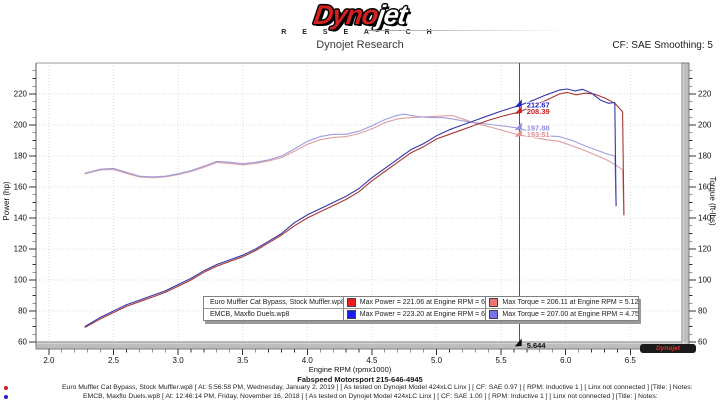 The width and height of the screenshot is (720, 405). I want to click on logo-underline, so click(468, 30).